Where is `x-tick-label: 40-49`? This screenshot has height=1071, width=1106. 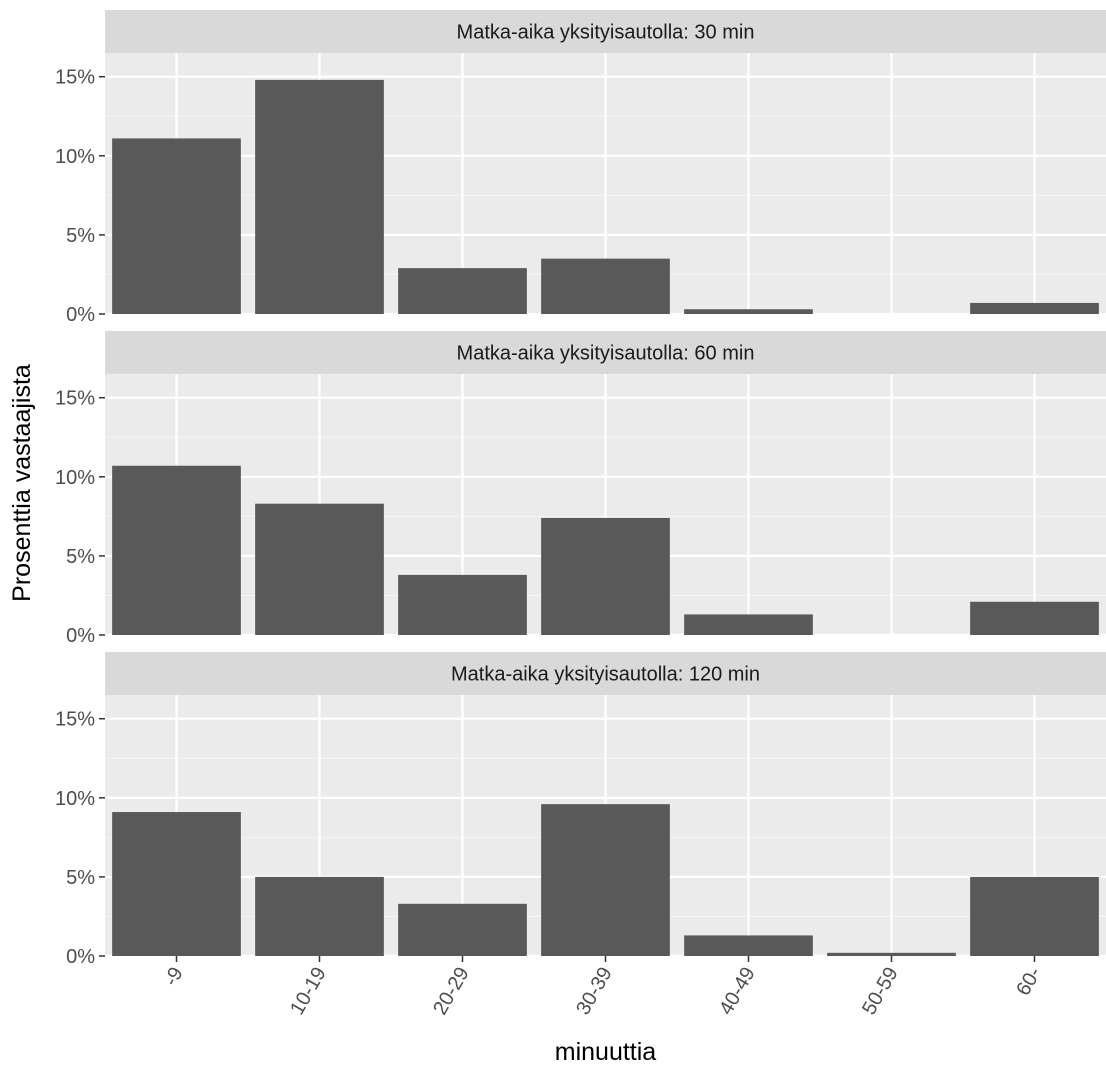
x-tick-label: 40-49 is located at coordinates (737, 991).